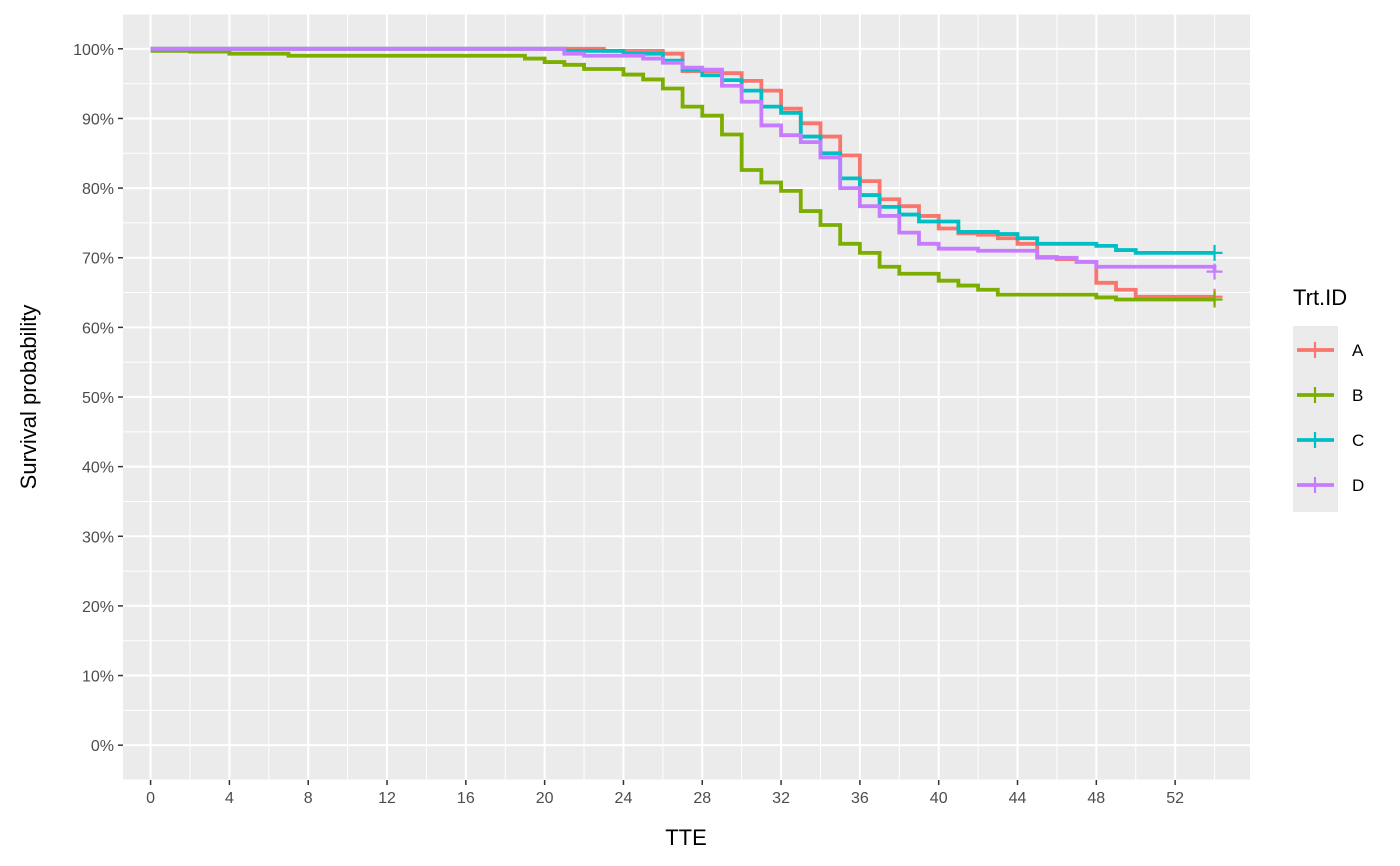  What do you see at coordinates (1357, 395) in the screenshot?
I see `legend-label-b: B` at bounding box center [1357, 395].